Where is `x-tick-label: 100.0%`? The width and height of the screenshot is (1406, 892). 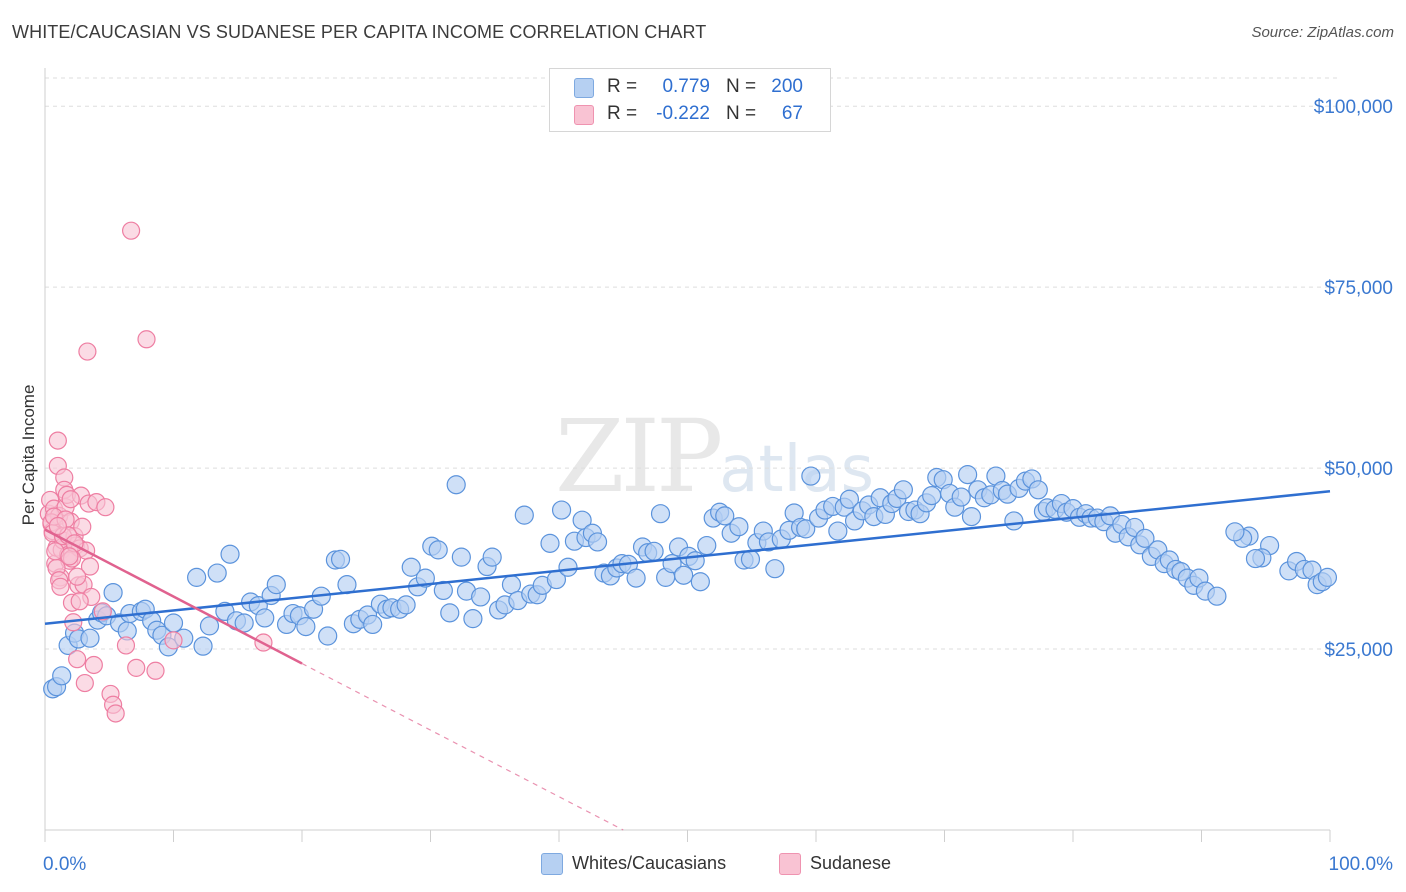 x-tick-label: 100.0% is located at coordinates (1361, 864).